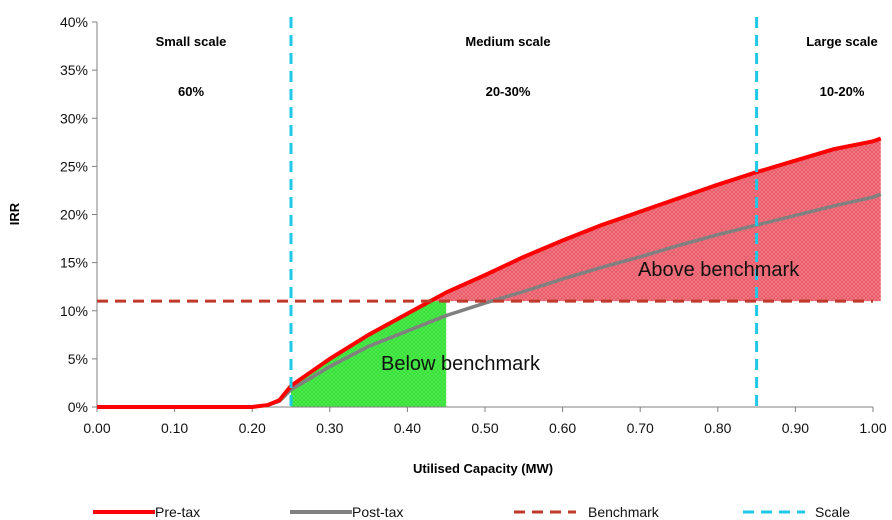 Image resolution: width=892 pixels, height=520 pixels. What do you see at coordinates (96, 428) in the screenshot?
I see `x-tick-label: 0.00` at bounding box center [96, 428].